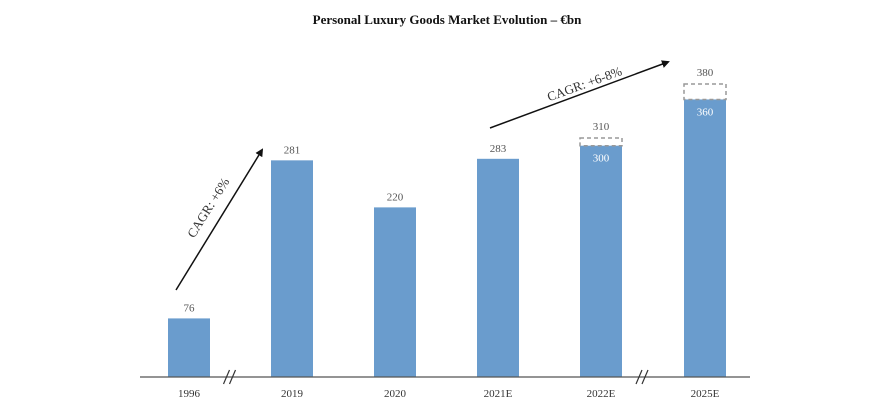  What do you see at coordinates (395, 197) in the screenshot?
I see `value-label-2020: 220` at bounding box center [395, 197].